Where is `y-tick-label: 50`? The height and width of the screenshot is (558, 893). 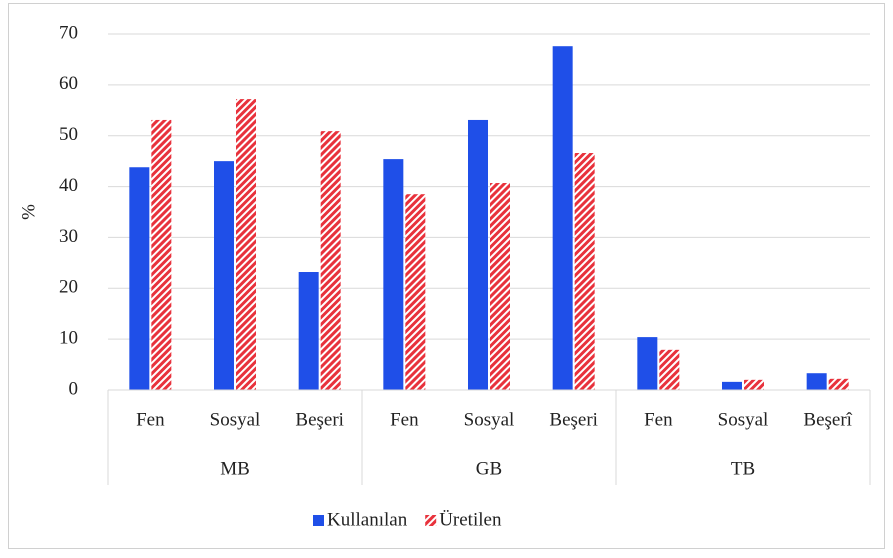 y-tick-label: 50 is located at coordinates (68, 134).